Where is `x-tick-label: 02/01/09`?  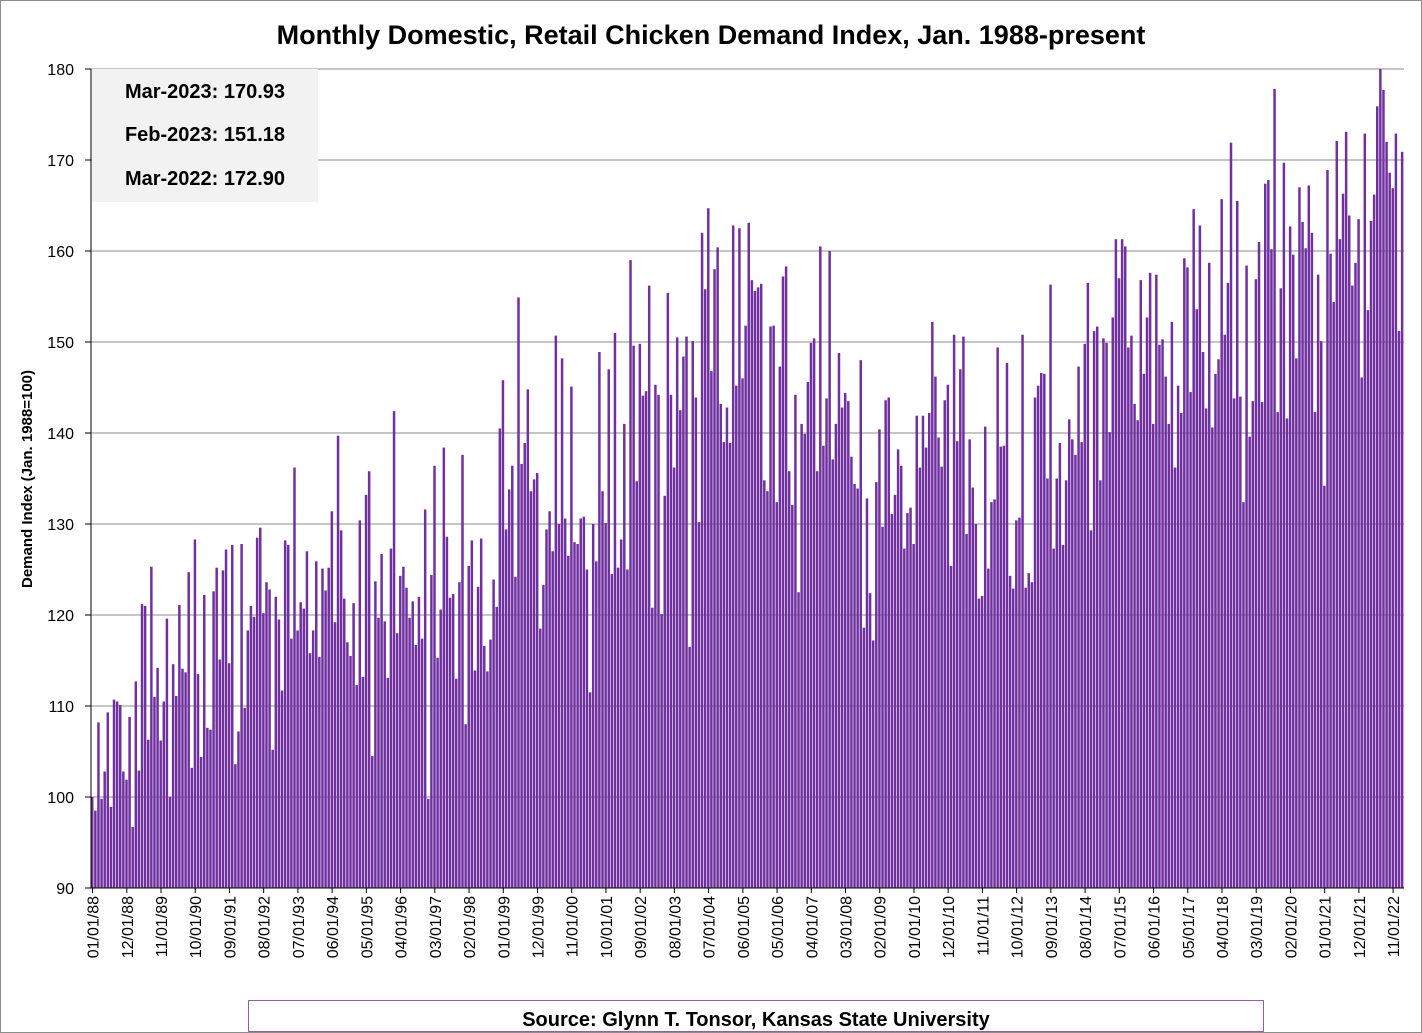 x-tick-label: 02/01/09 is located at coordinates (881, 927).